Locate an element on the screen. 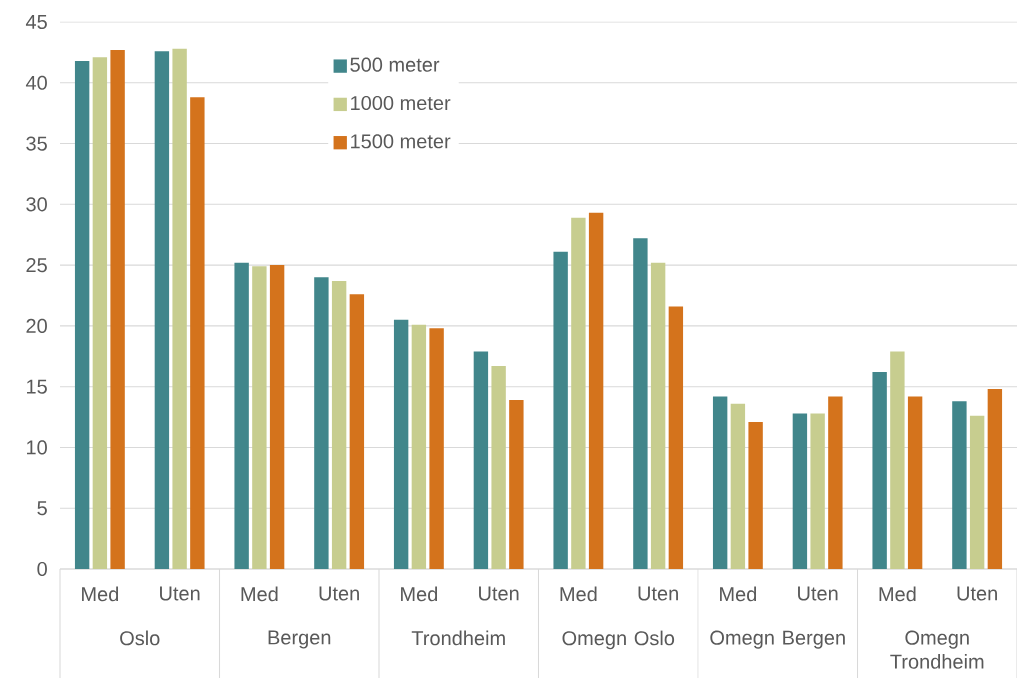  legend-label: 500 meter is located at coordinates (395, 64).